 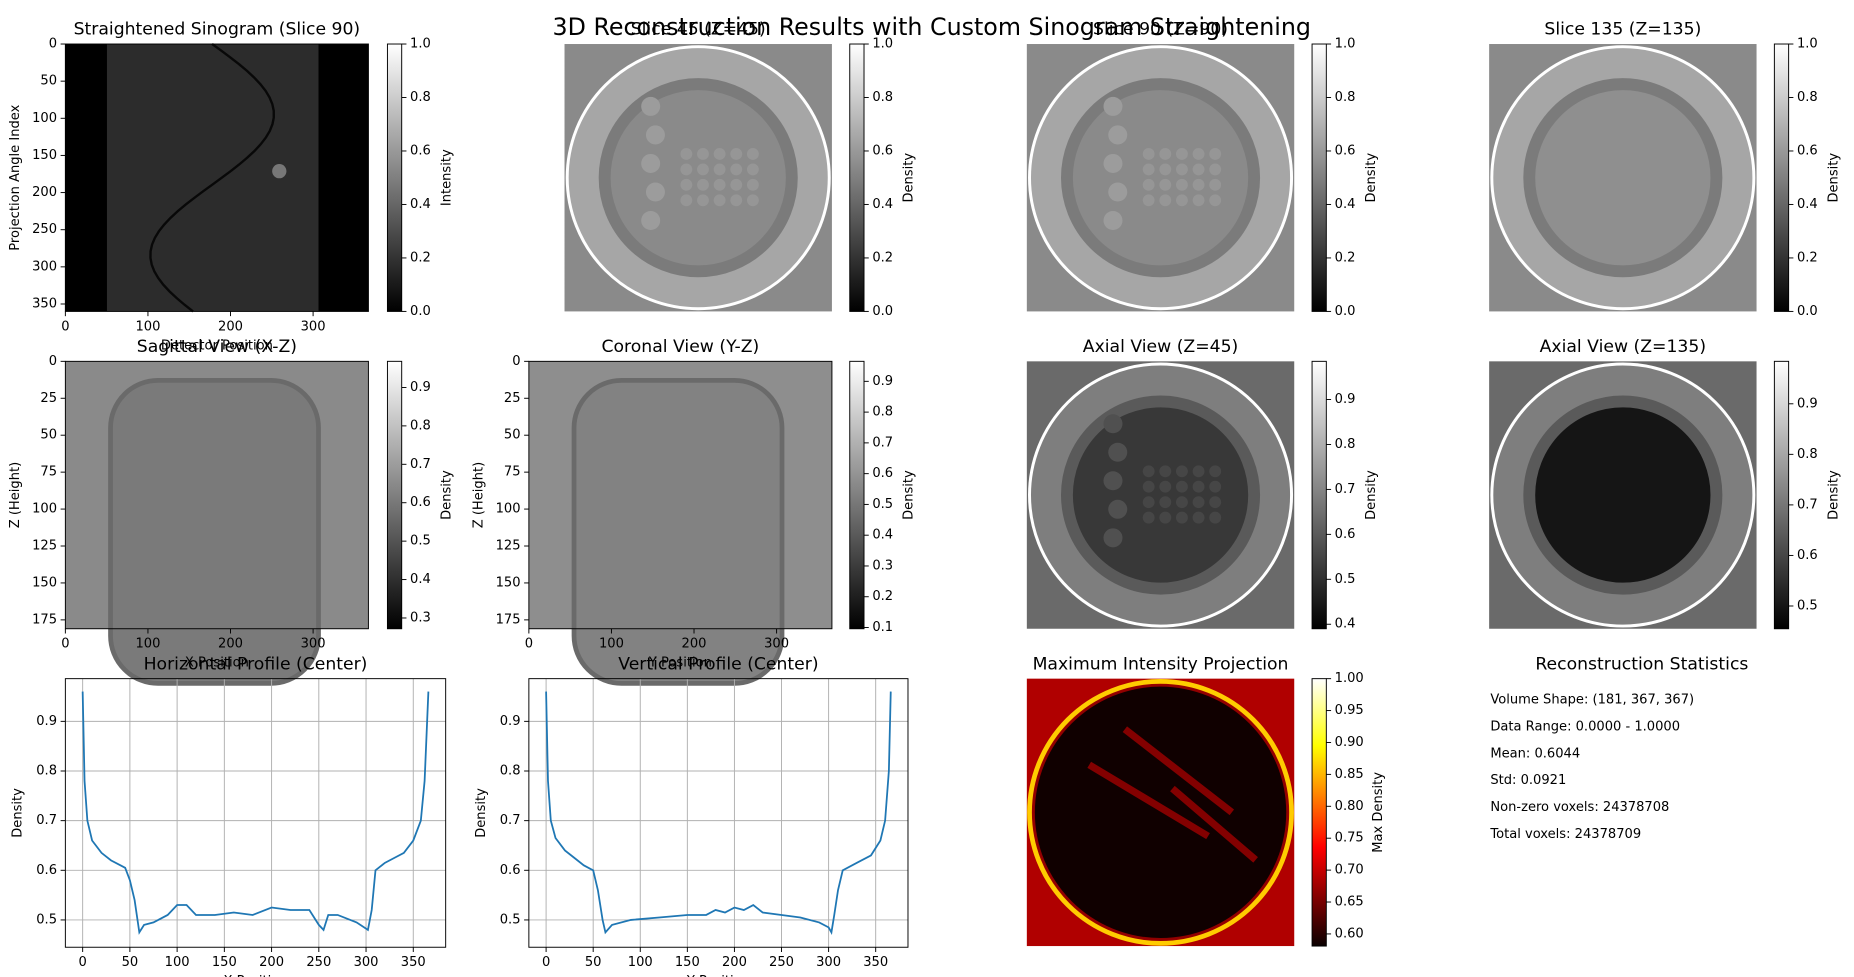 I want to click on panel-title: Coronal View (Y-Z), so click(x=681, y=347).